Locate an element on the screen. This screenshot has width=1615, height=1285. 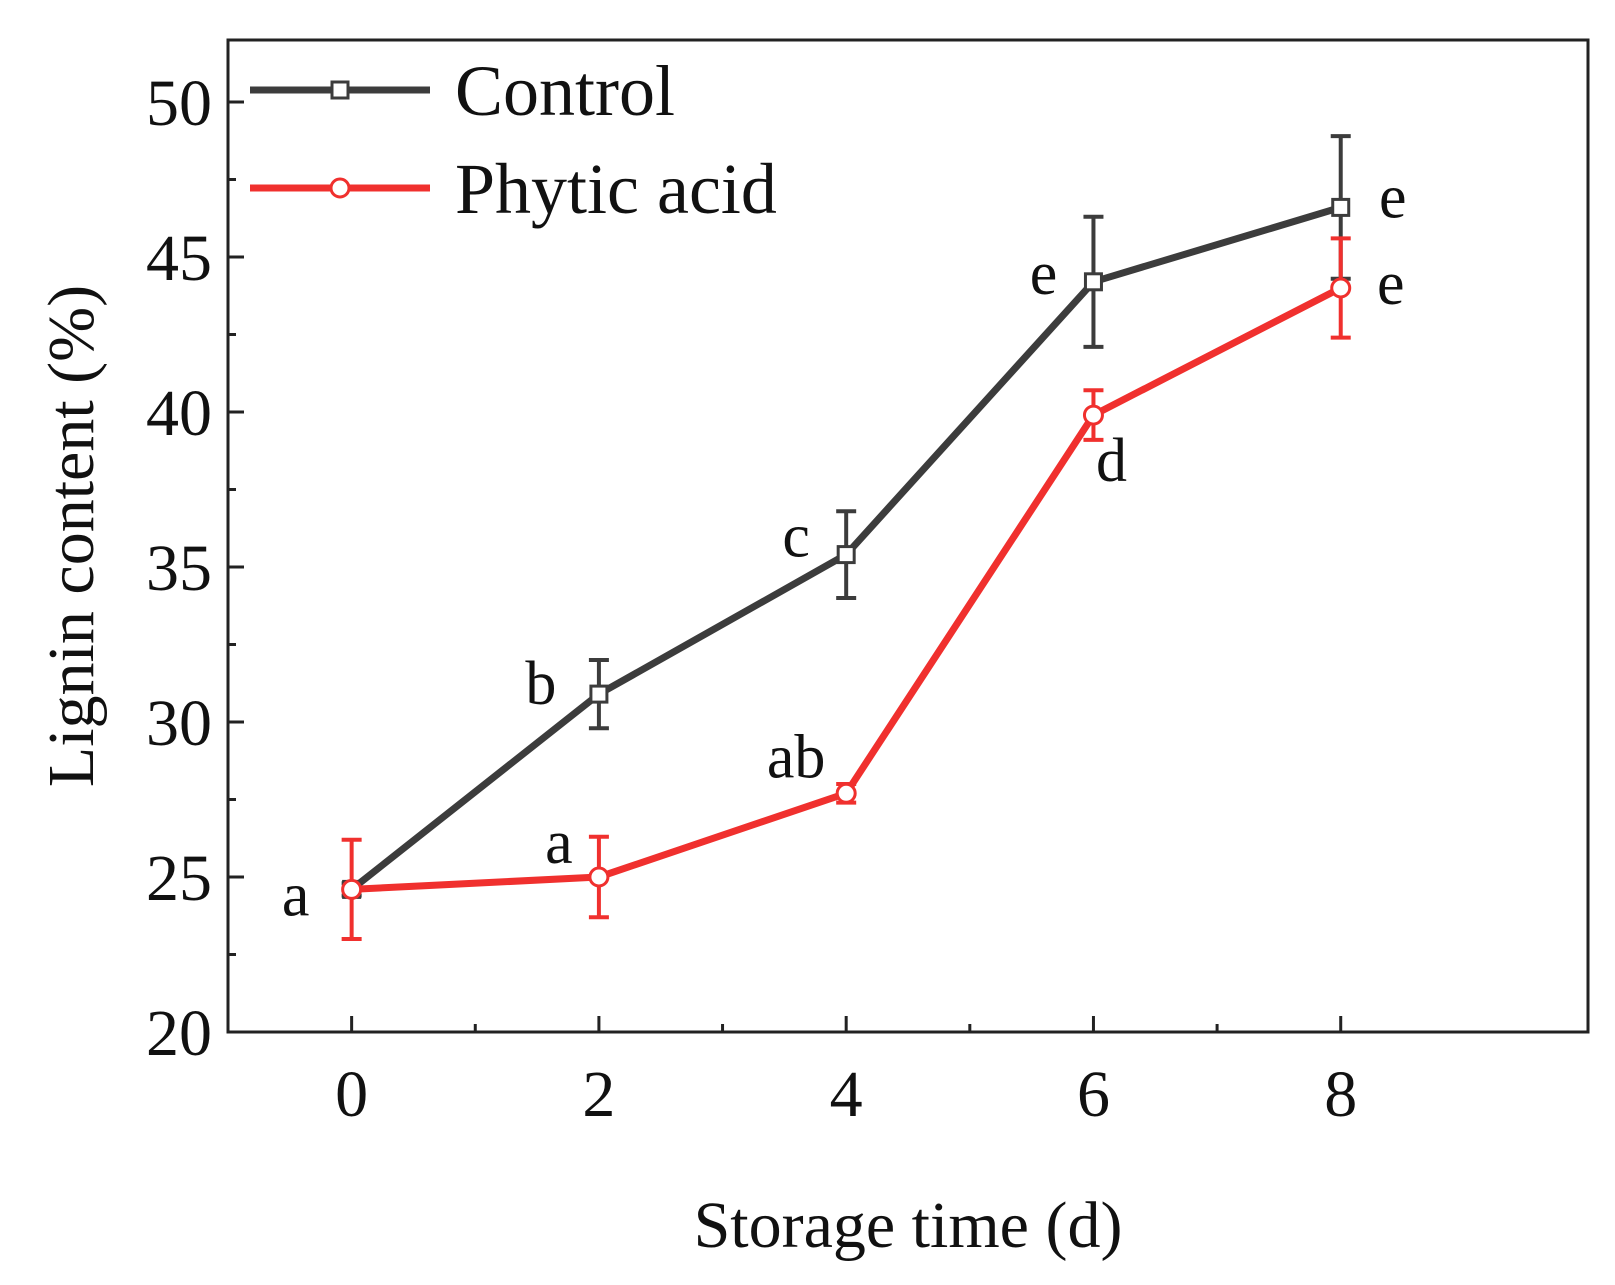
y-tick-label: 40 is located at coordinates (179, 413).